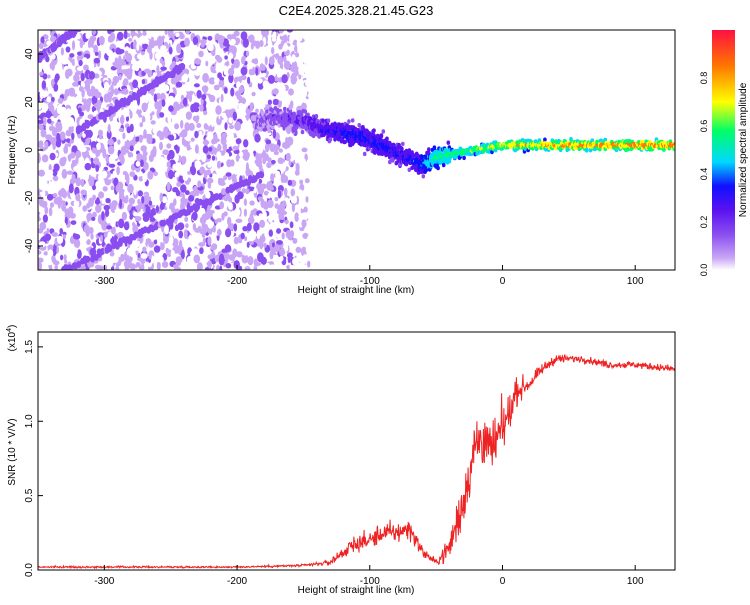 This screenshot has height=605, width=750. I want to click on x-tick-label: -200, so click(237, 581).